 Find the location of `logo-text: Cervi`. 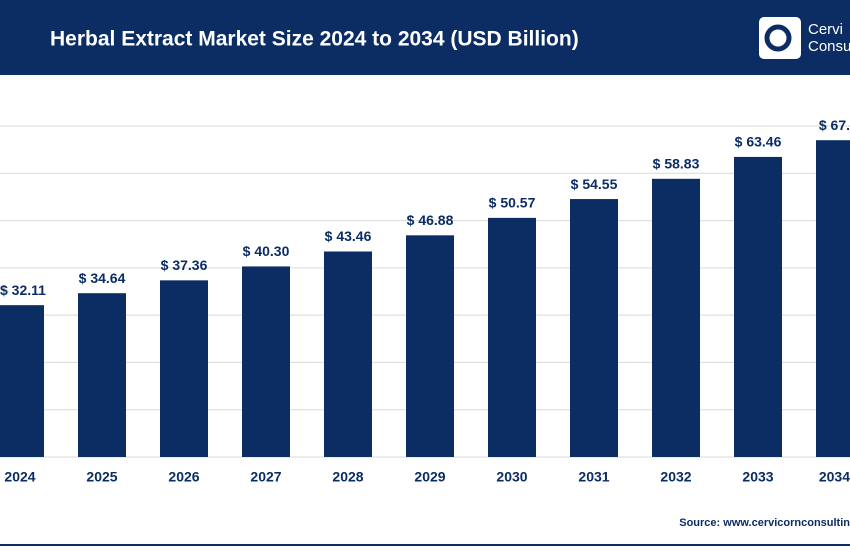

logo-text: Cervi is located at coordinates (825, 29).